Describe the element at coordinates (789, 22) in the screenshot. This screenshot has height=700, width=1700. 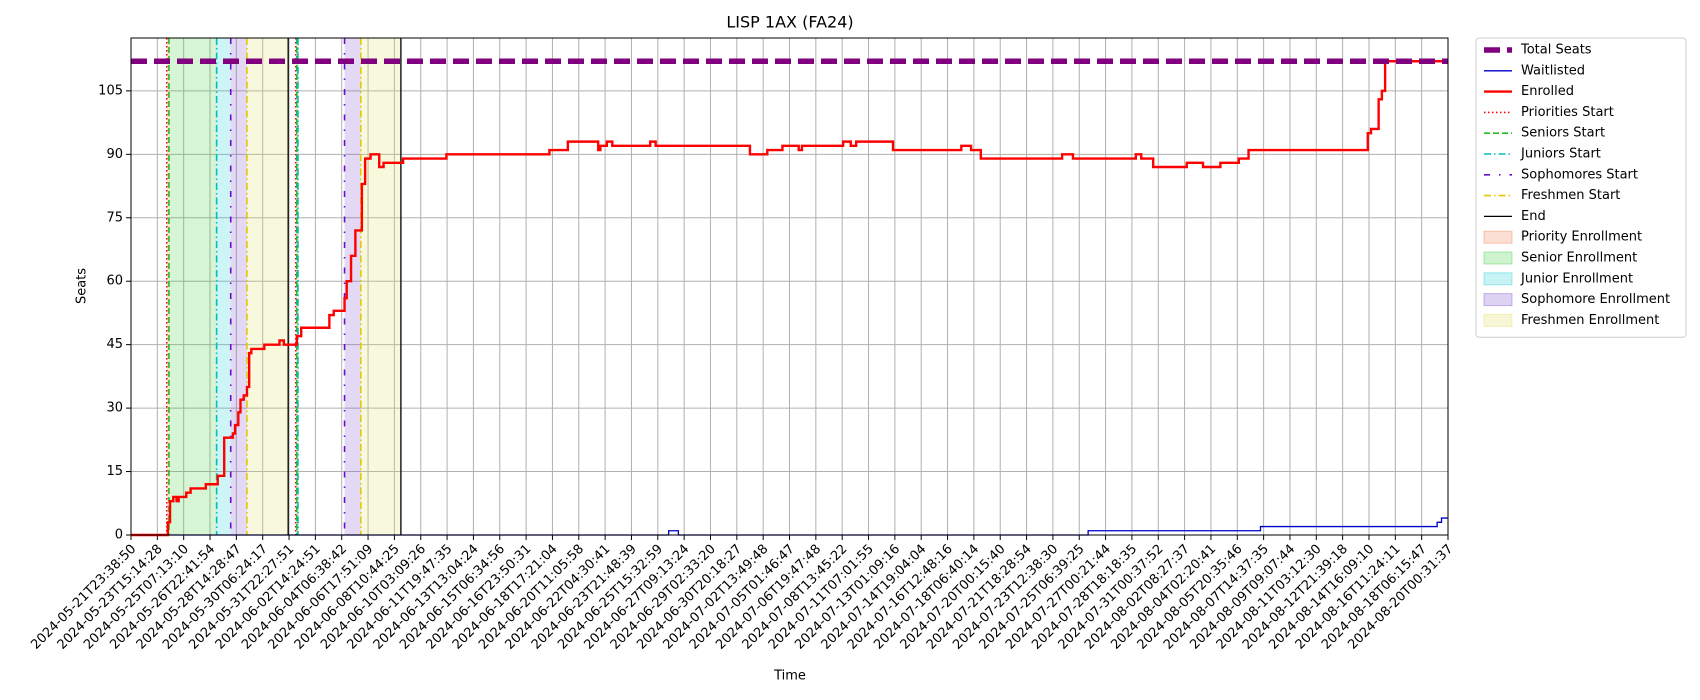
I see `chart-title: LISP 1AX (FA24)` at that location.